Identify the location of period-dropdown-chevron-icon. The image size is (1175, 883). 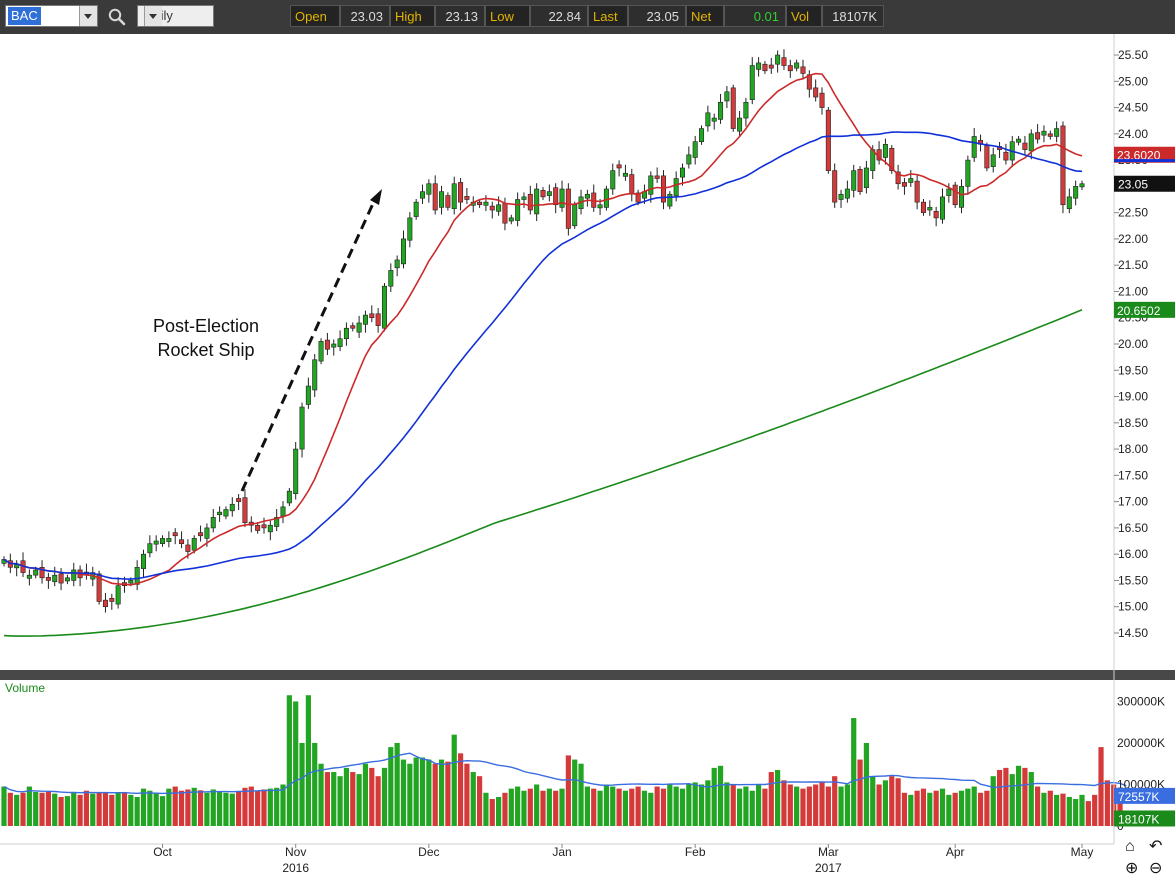
(153, 16).